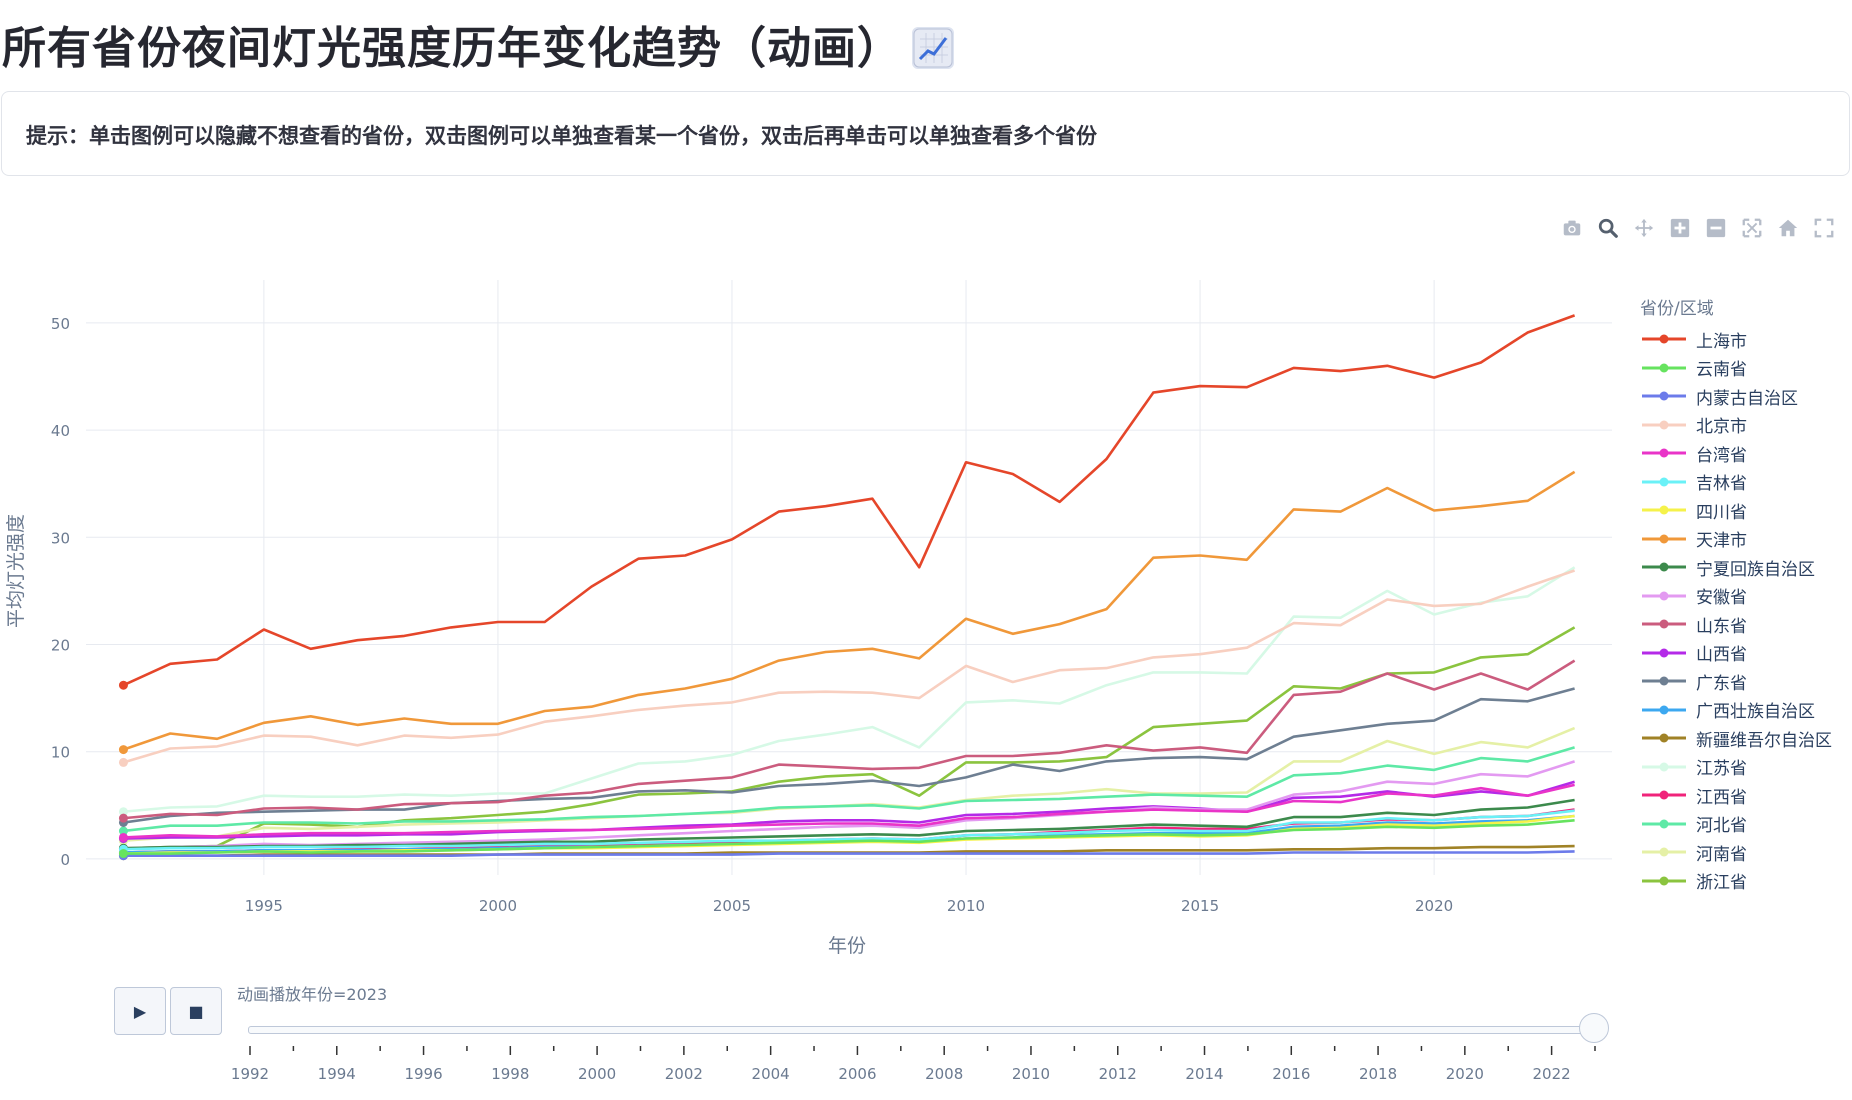  I want to click on zoom-icon, so click(1608, 228).